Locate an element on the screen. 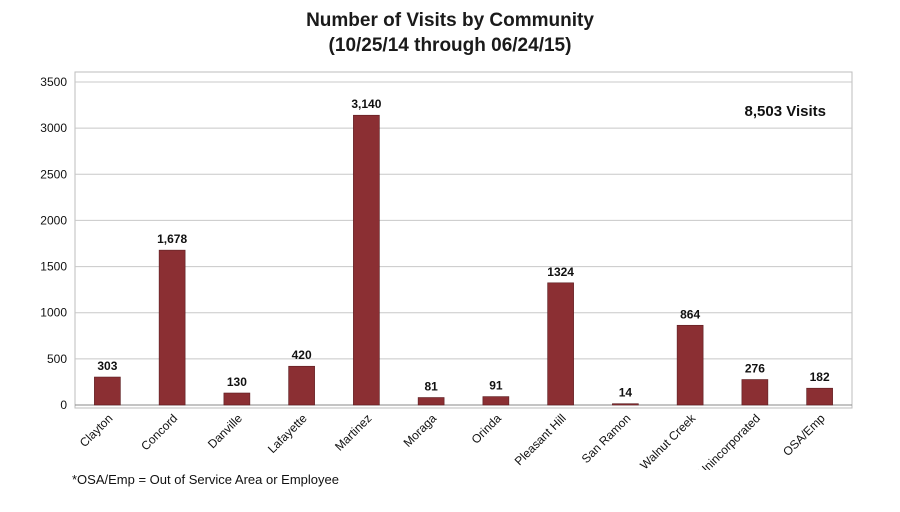 The height and width of the screenshot is (512, 900). x-tick-label: Martinez is located at coordinates (353, 432).